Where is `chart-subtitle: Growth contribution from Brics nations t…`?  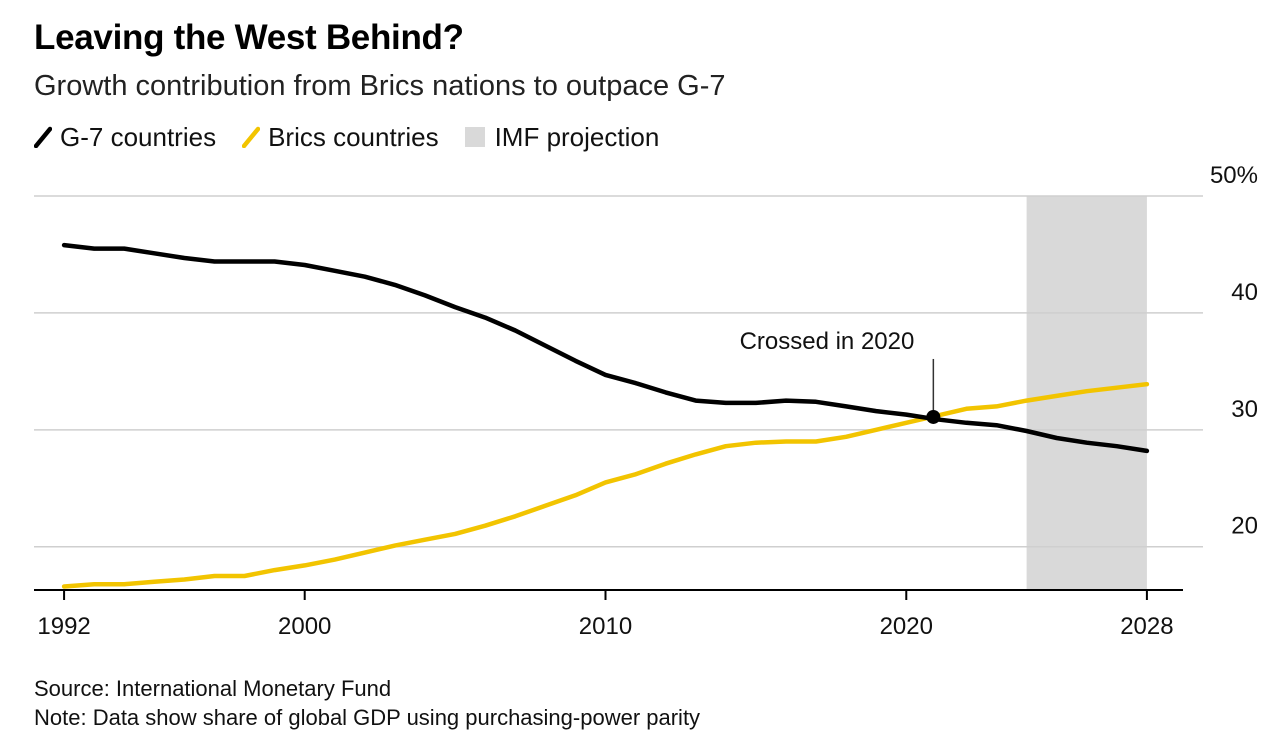
chart-subtitle: Growth contribution from Brics nations t… is located at coordinates (380, 86).